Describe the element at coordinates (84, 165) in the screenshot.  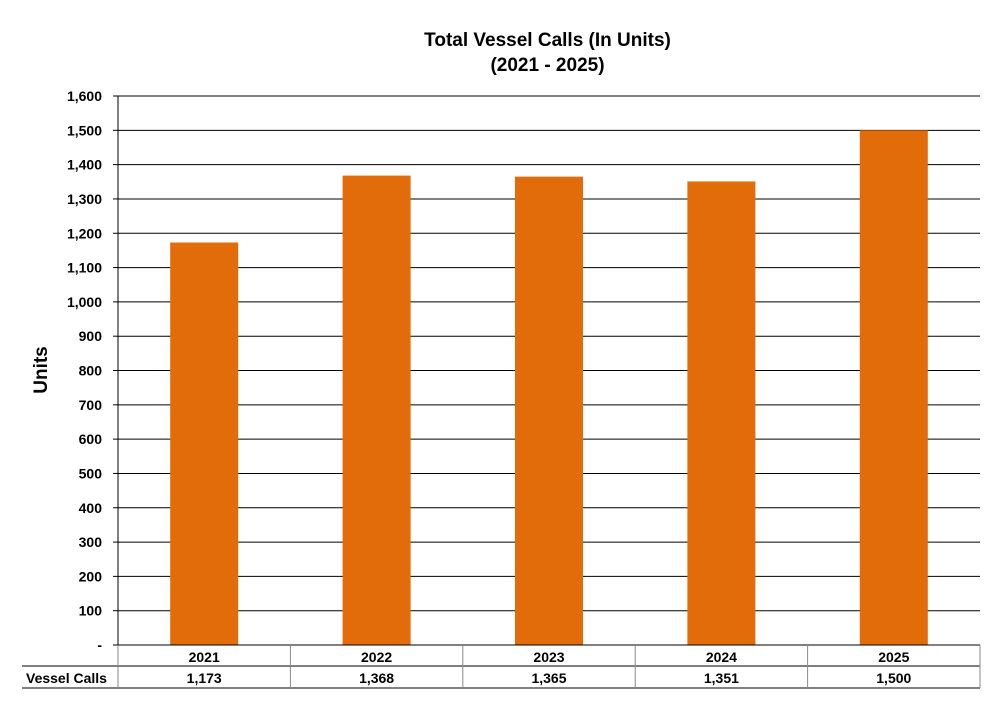
I see `y-tick-label: 1,400` at that location.